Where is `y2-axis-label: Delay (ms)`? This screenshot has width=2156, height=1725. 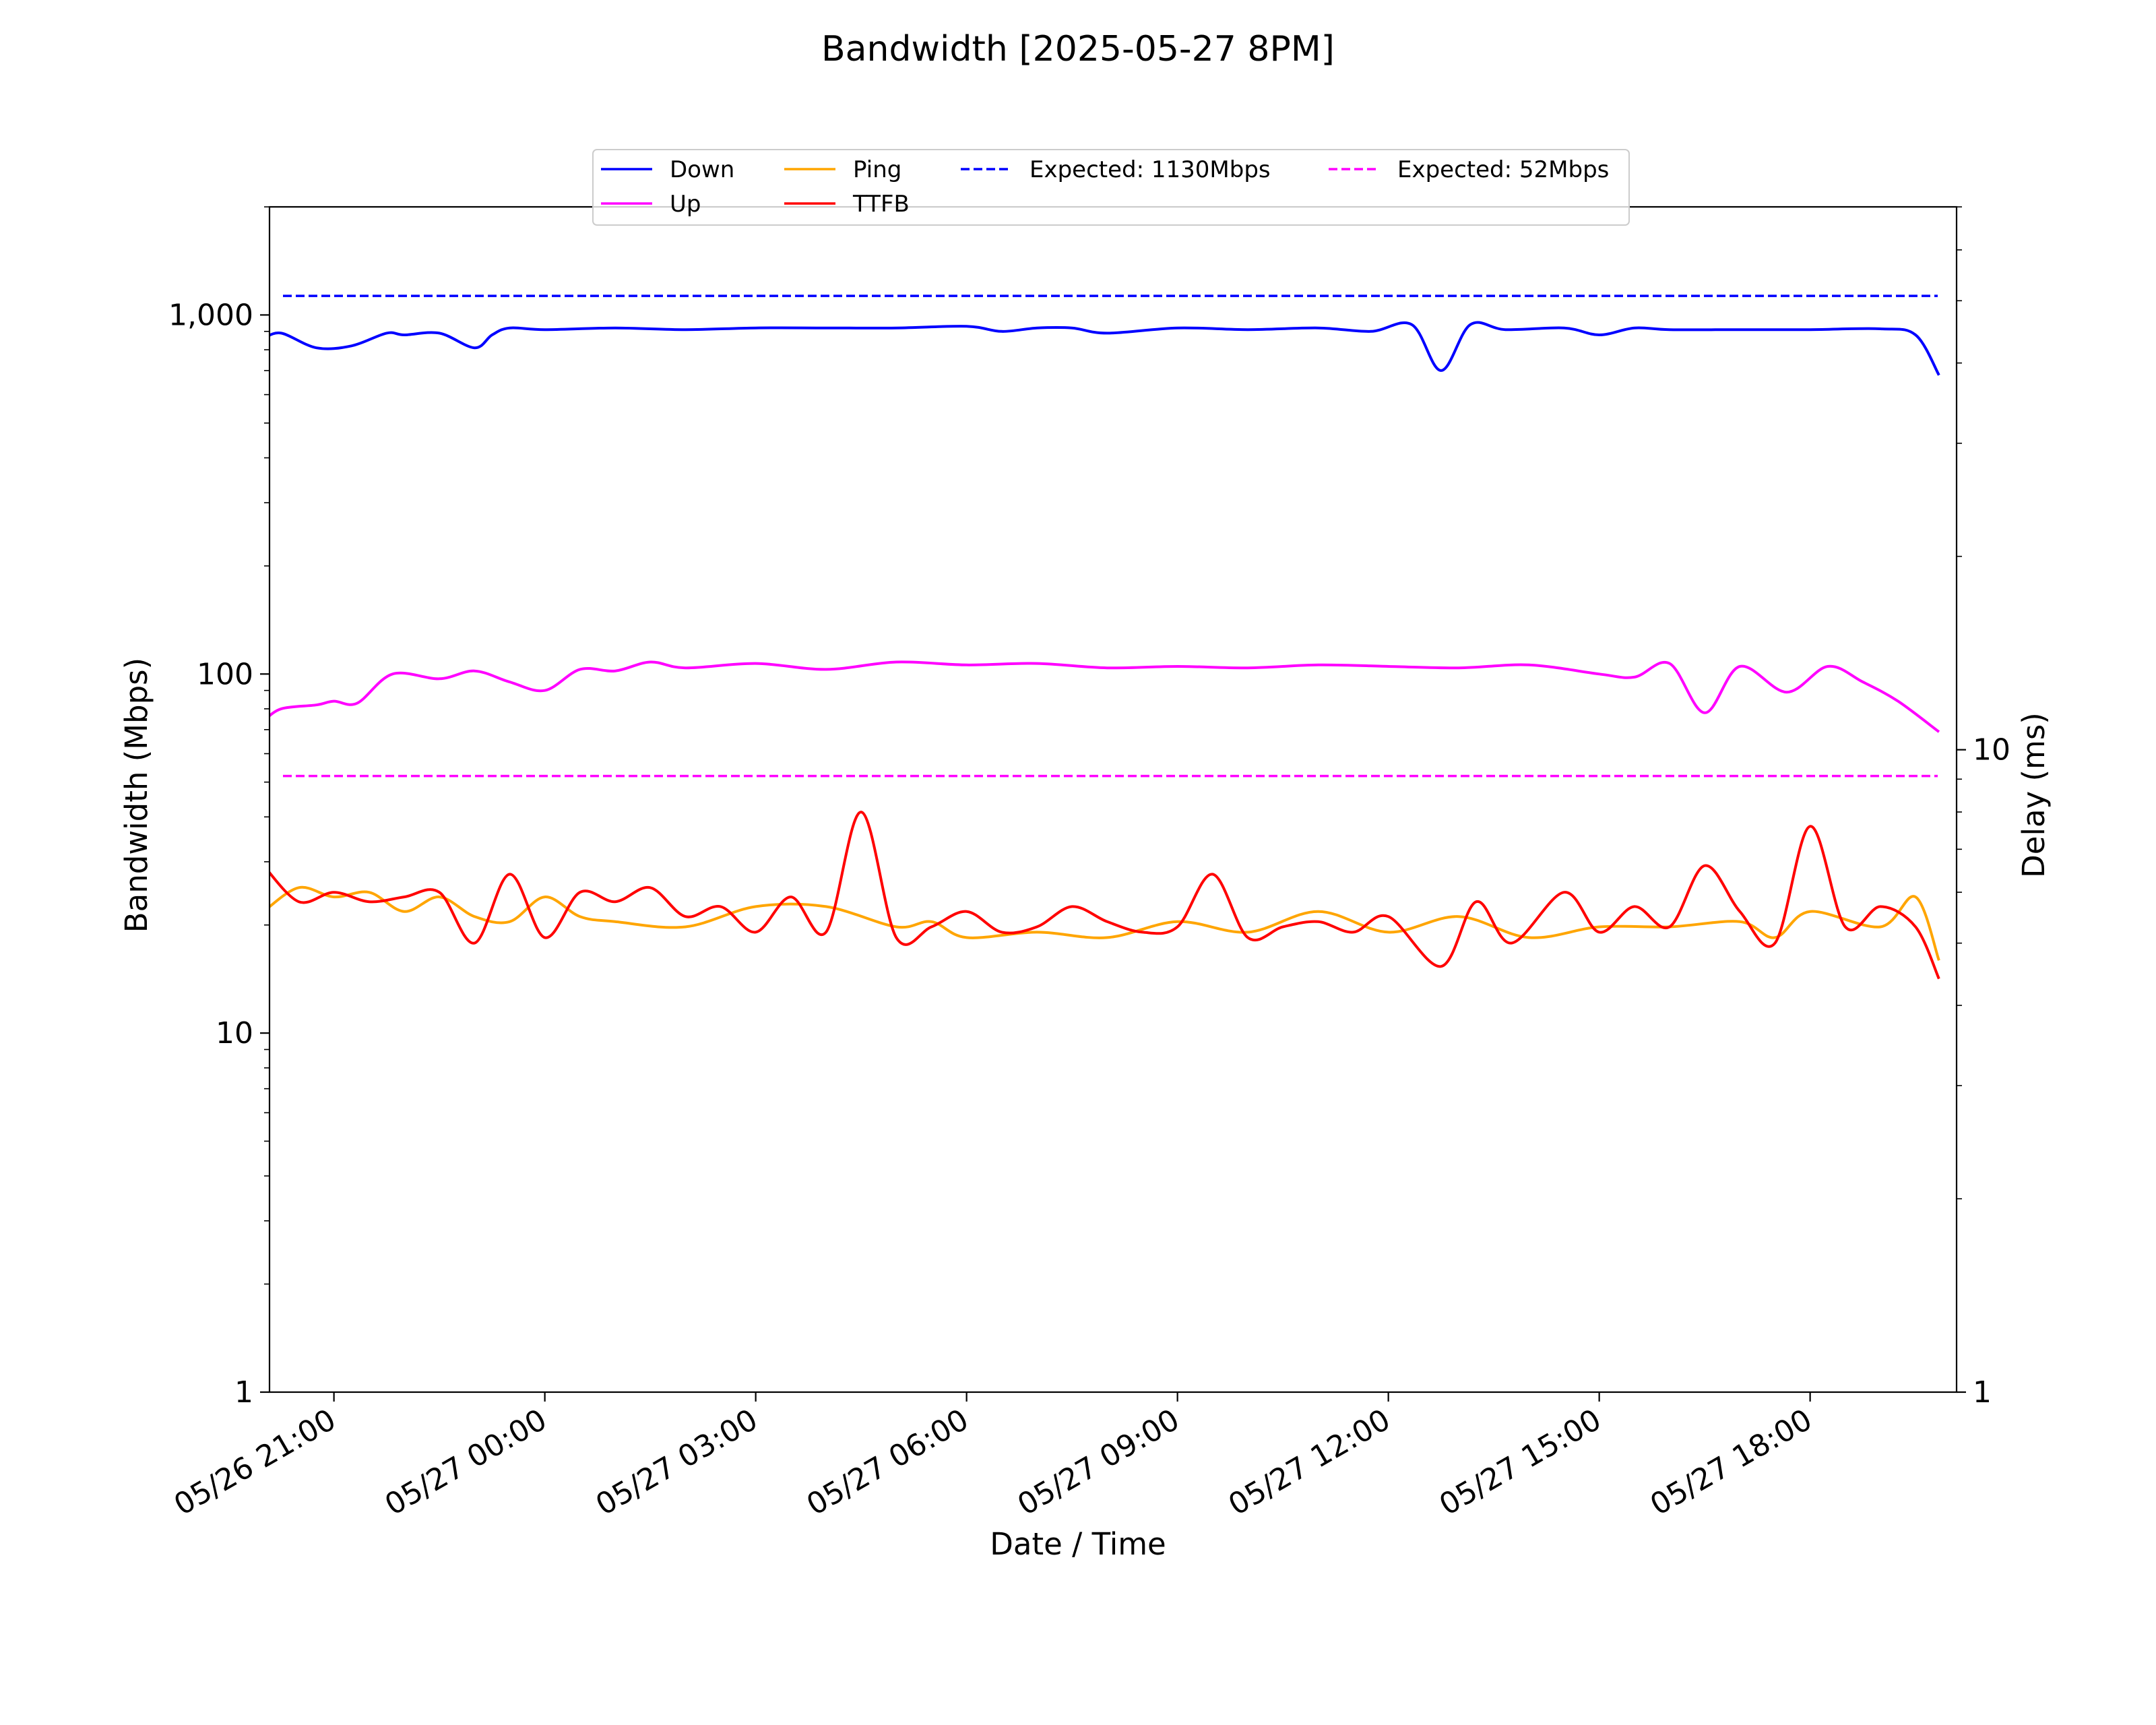 y2-axis-label: Delay (ms) is located at coordinates (2034, 795).